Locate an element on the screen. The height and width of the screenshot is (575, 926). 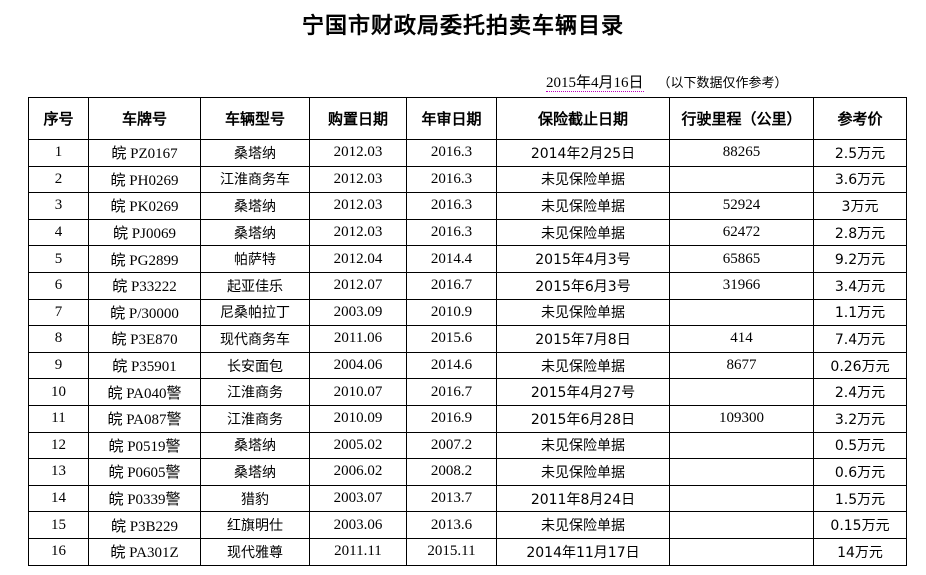
cell-model: 现代雅尊 is located at coordinates (255, 551).